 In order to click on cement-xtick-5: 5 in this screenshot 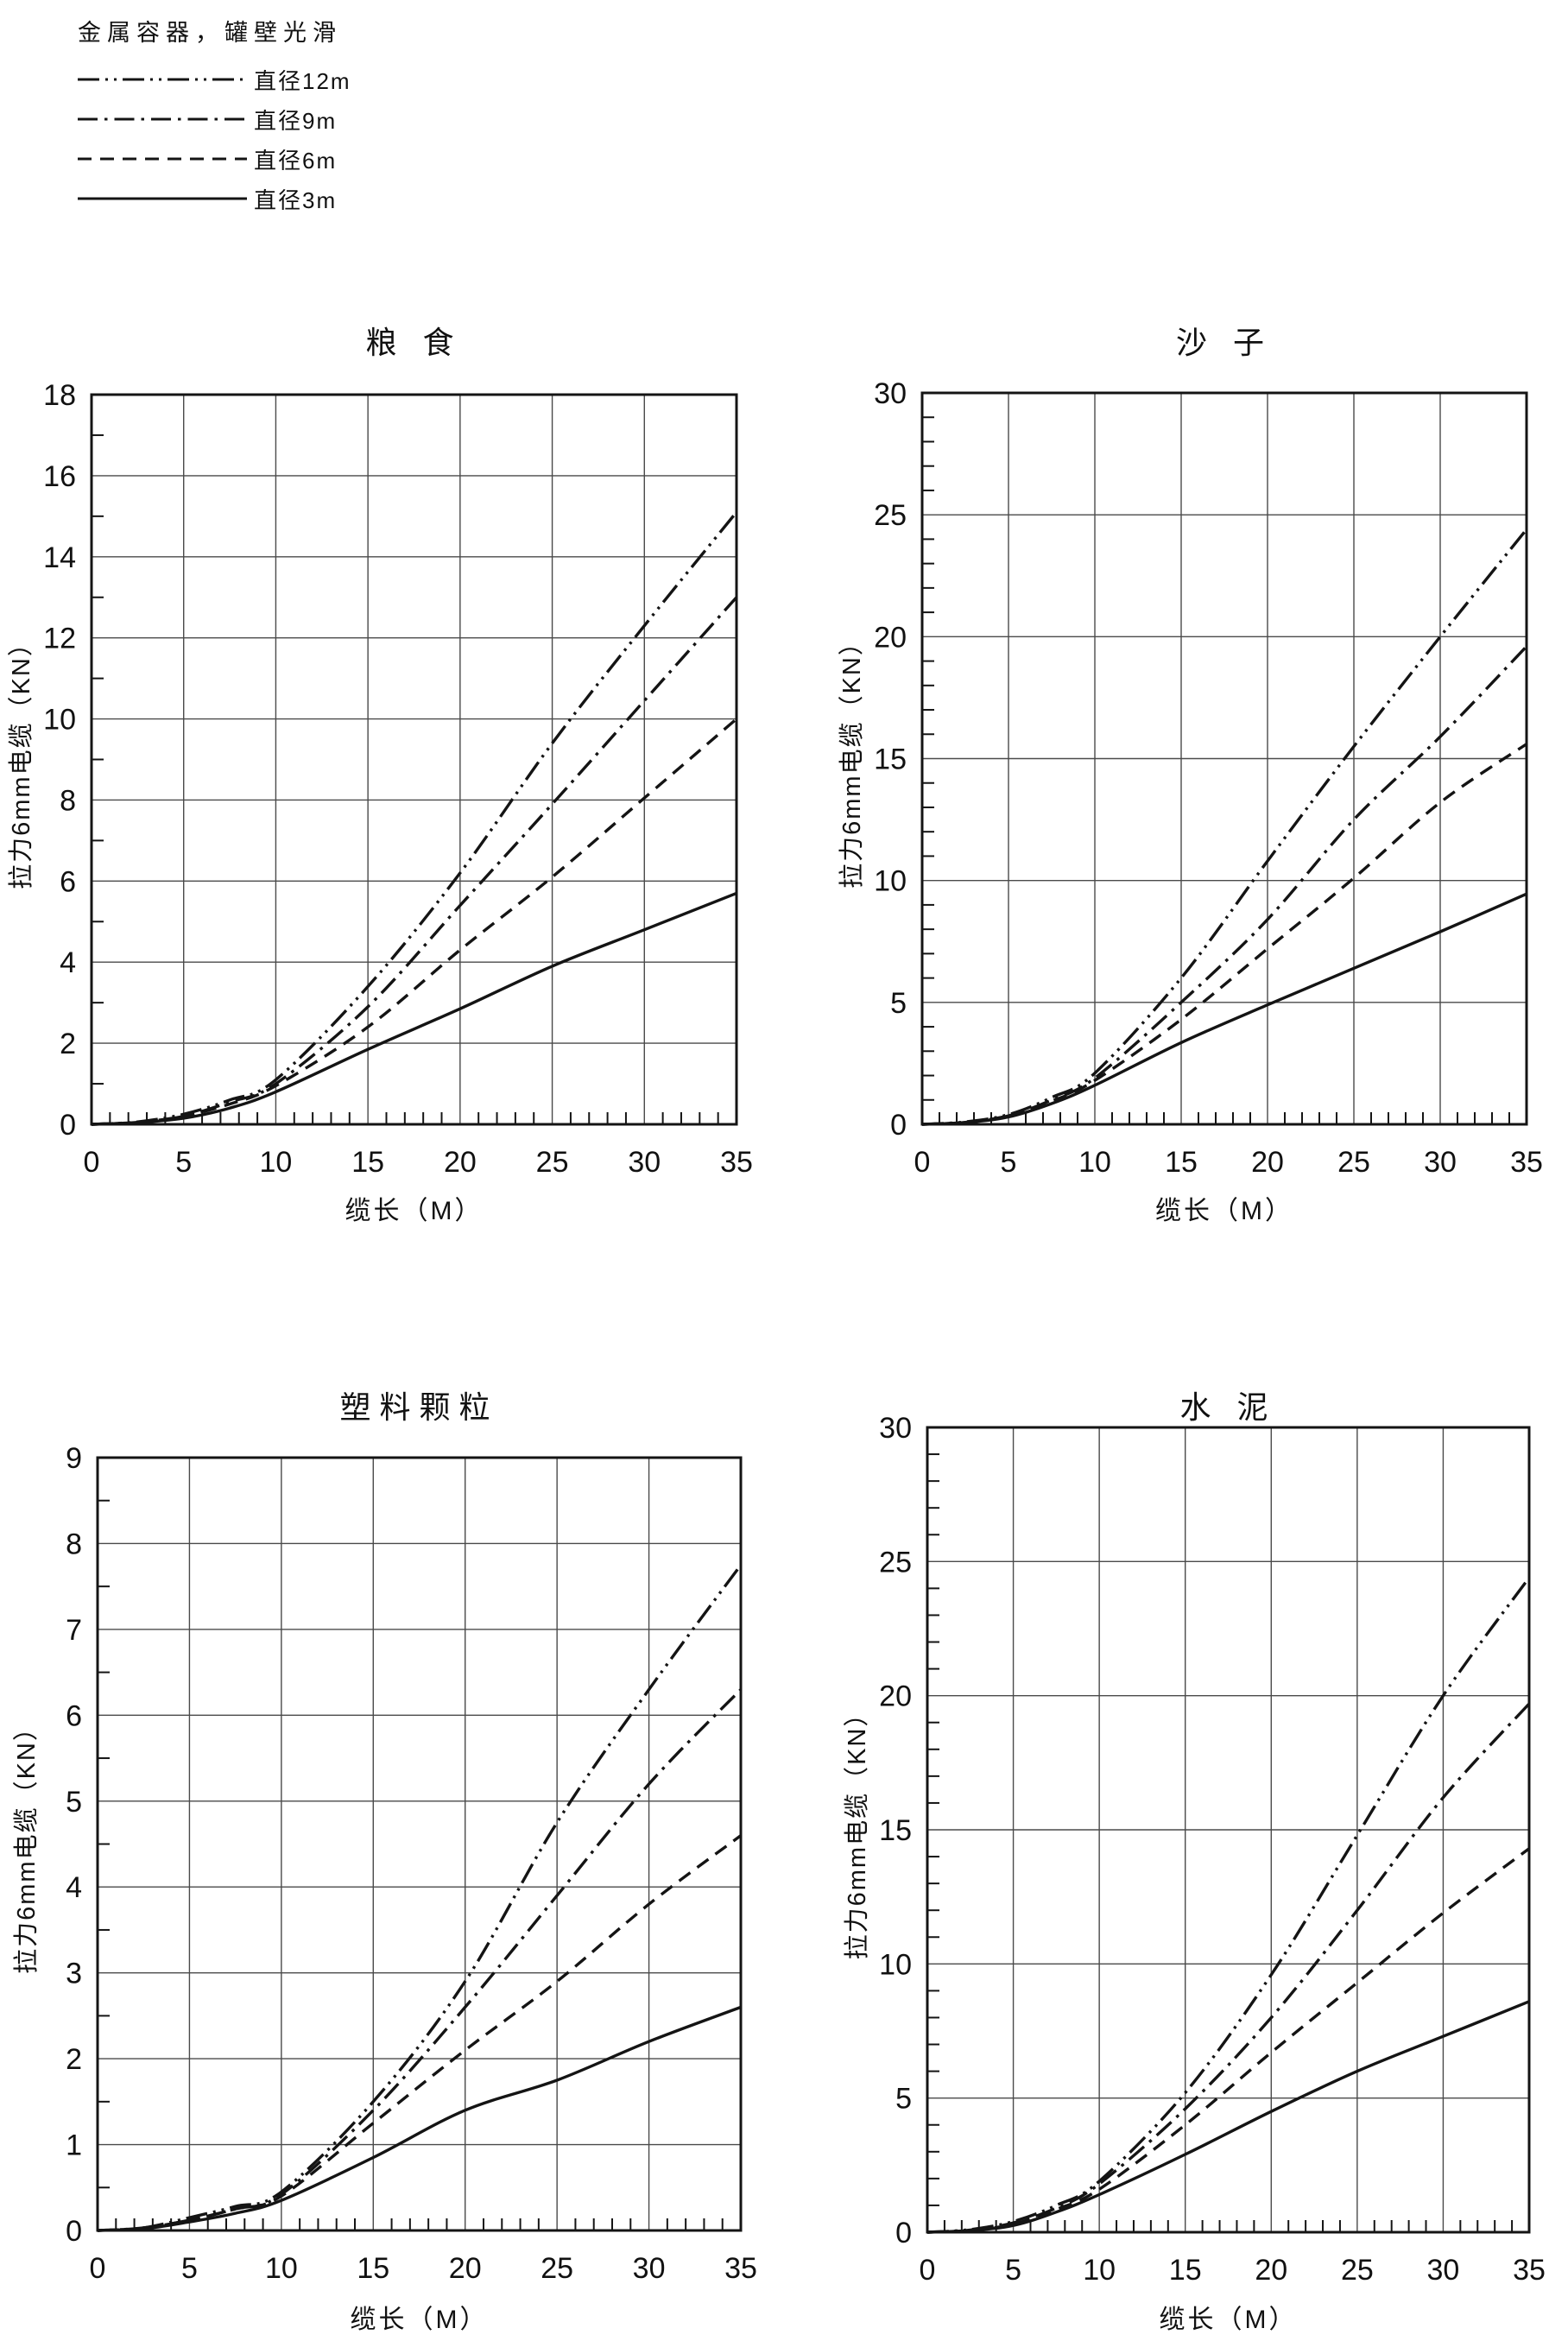, I will do `click(1013, 2270)`.